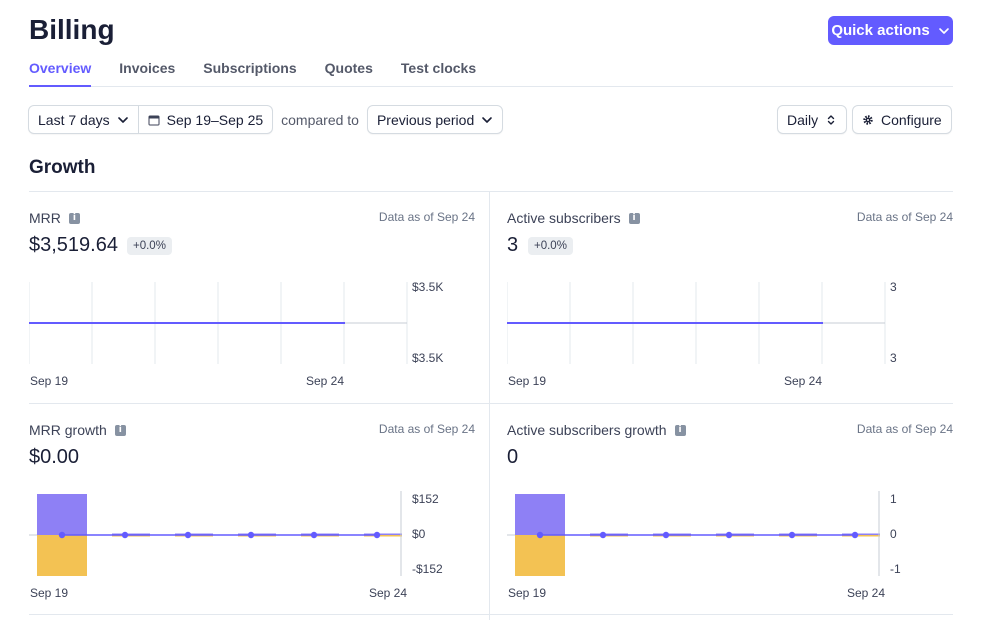 This screenshot has height=620, width=1000. I want to click on card-title: Active subscribers i, so click(573, 218).